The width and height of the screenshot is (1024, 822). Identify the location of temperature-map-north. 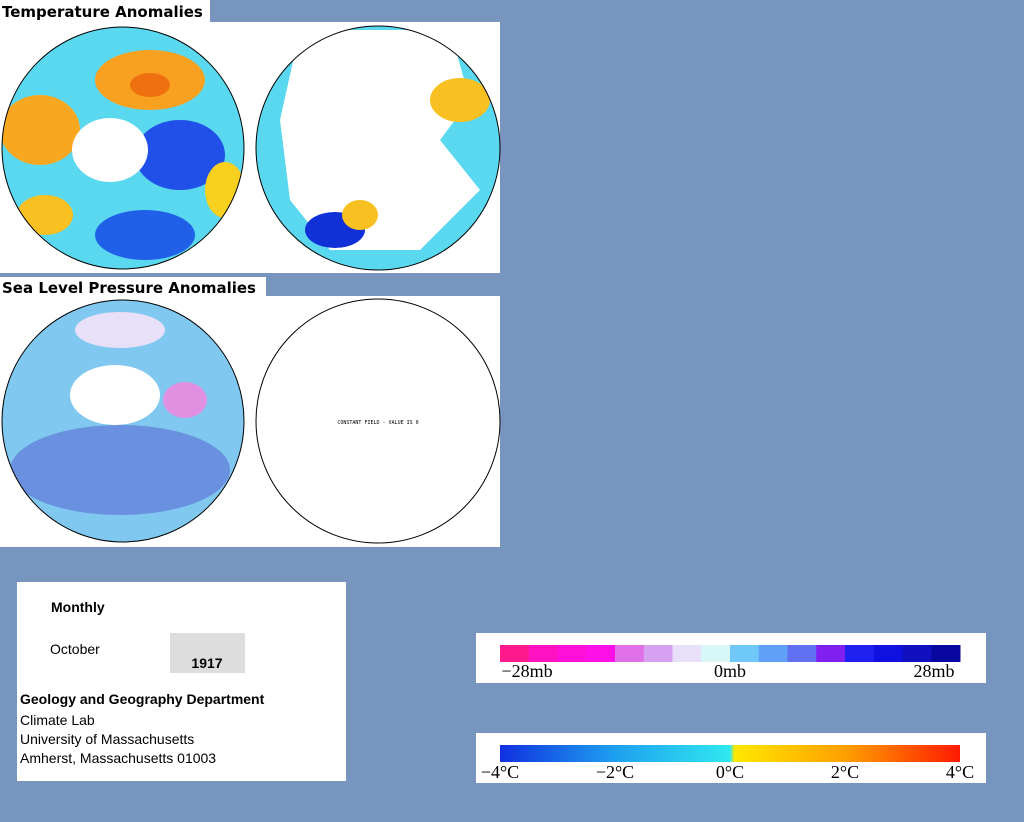
(123, 148).